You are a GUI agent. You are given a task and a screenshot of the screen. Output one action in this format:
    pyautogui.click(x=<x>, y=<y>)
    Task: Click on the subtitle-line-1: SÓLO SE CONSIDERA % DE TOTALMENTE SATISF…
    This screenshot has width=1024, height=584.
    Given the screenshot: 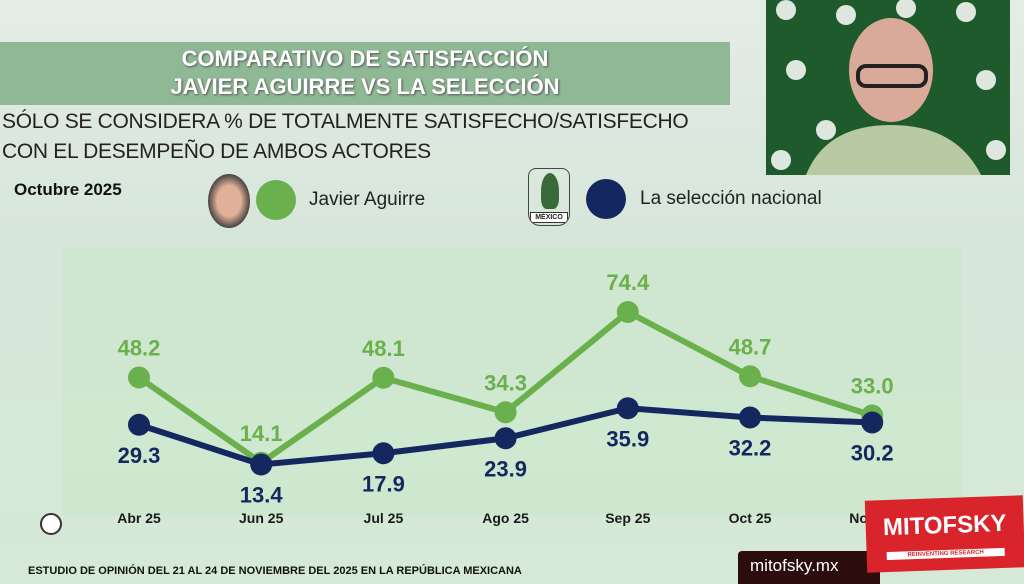 What is the action you would take?
    pyautogui.click(x=345, y=121)
    